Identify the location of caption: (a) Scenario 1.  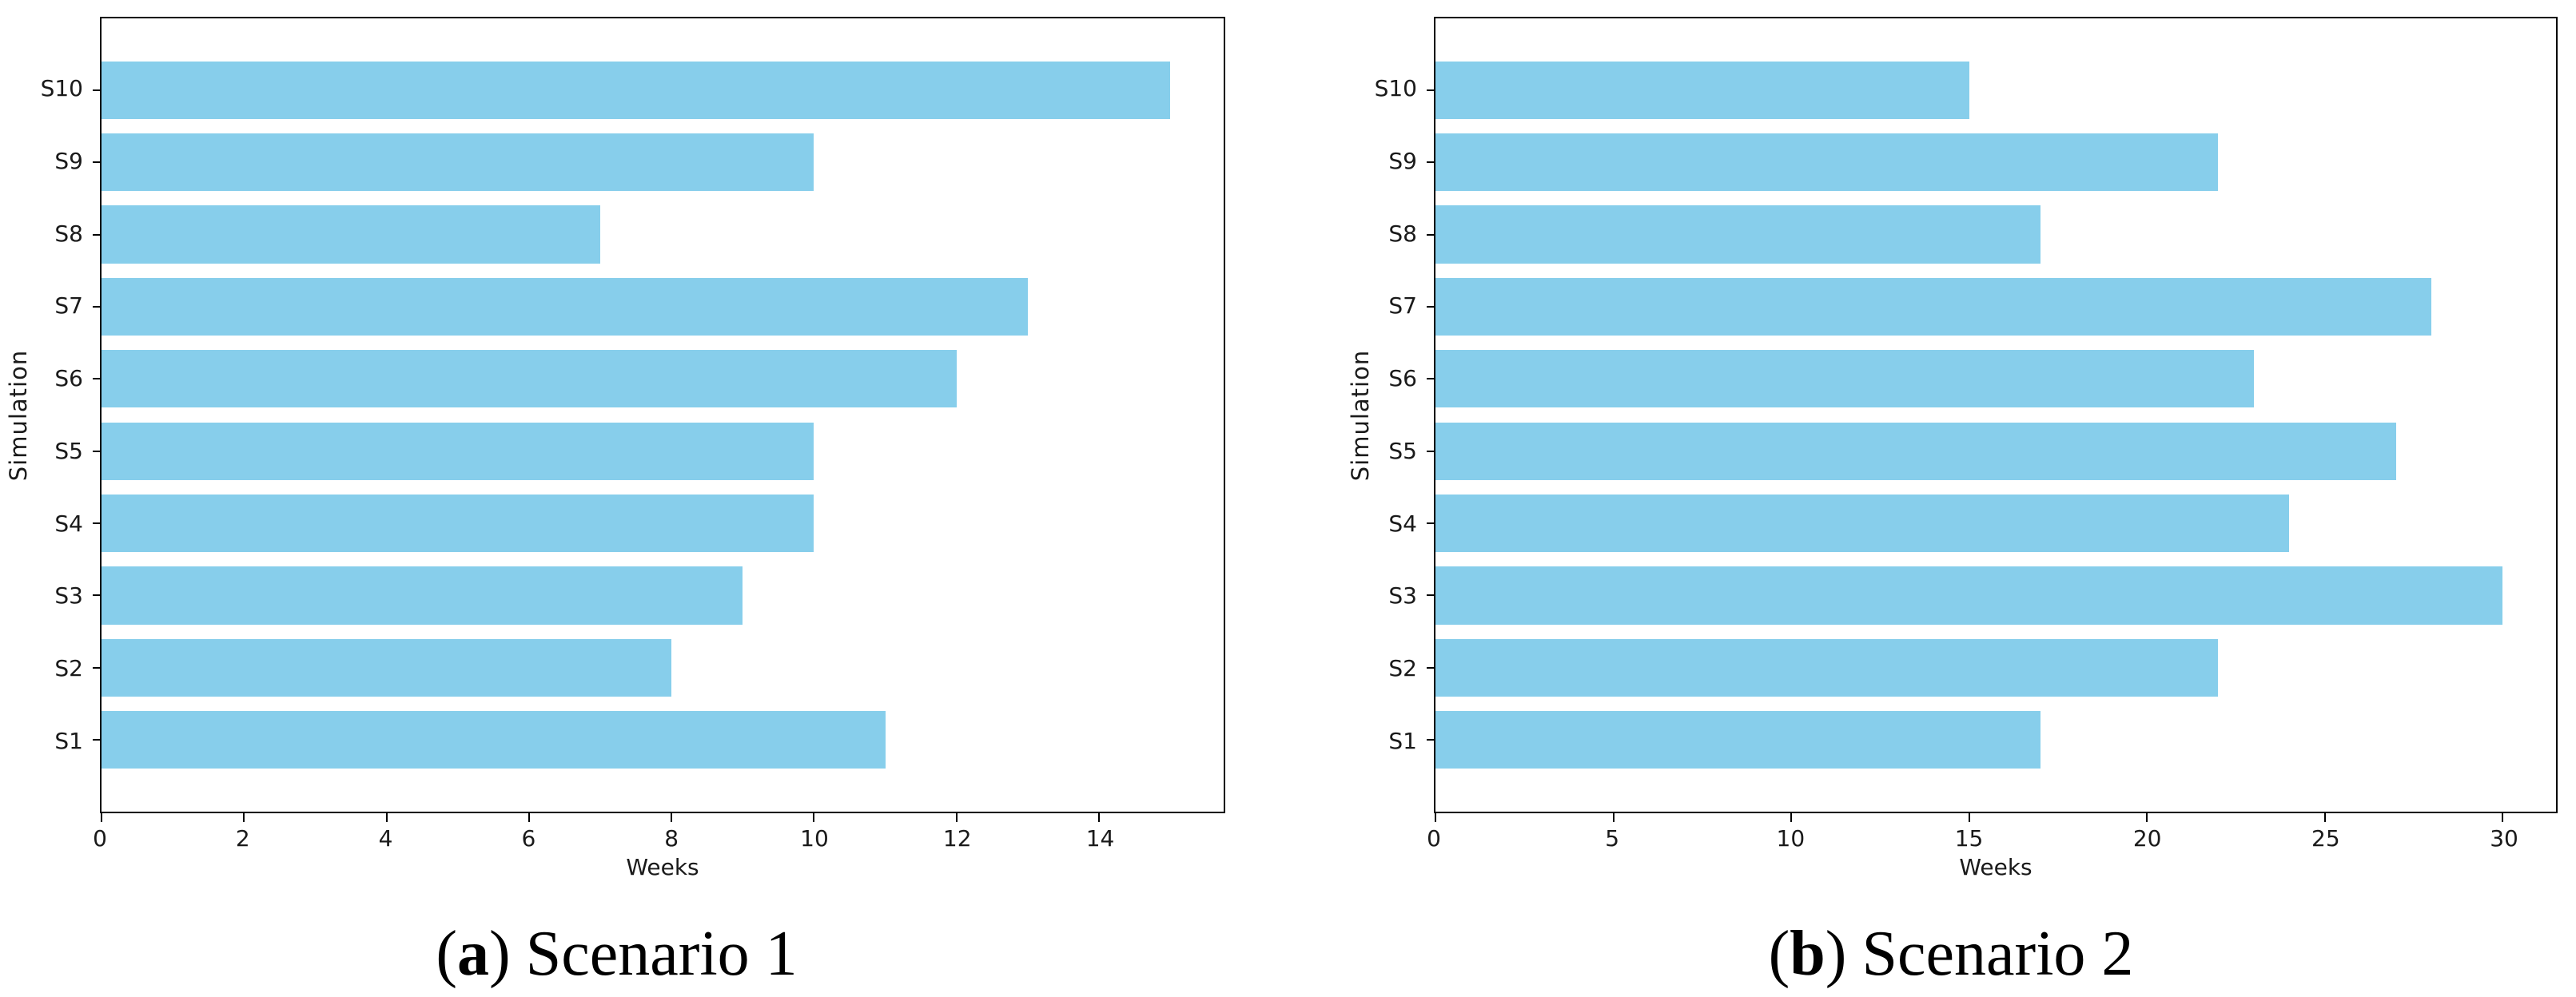
(616, 954).